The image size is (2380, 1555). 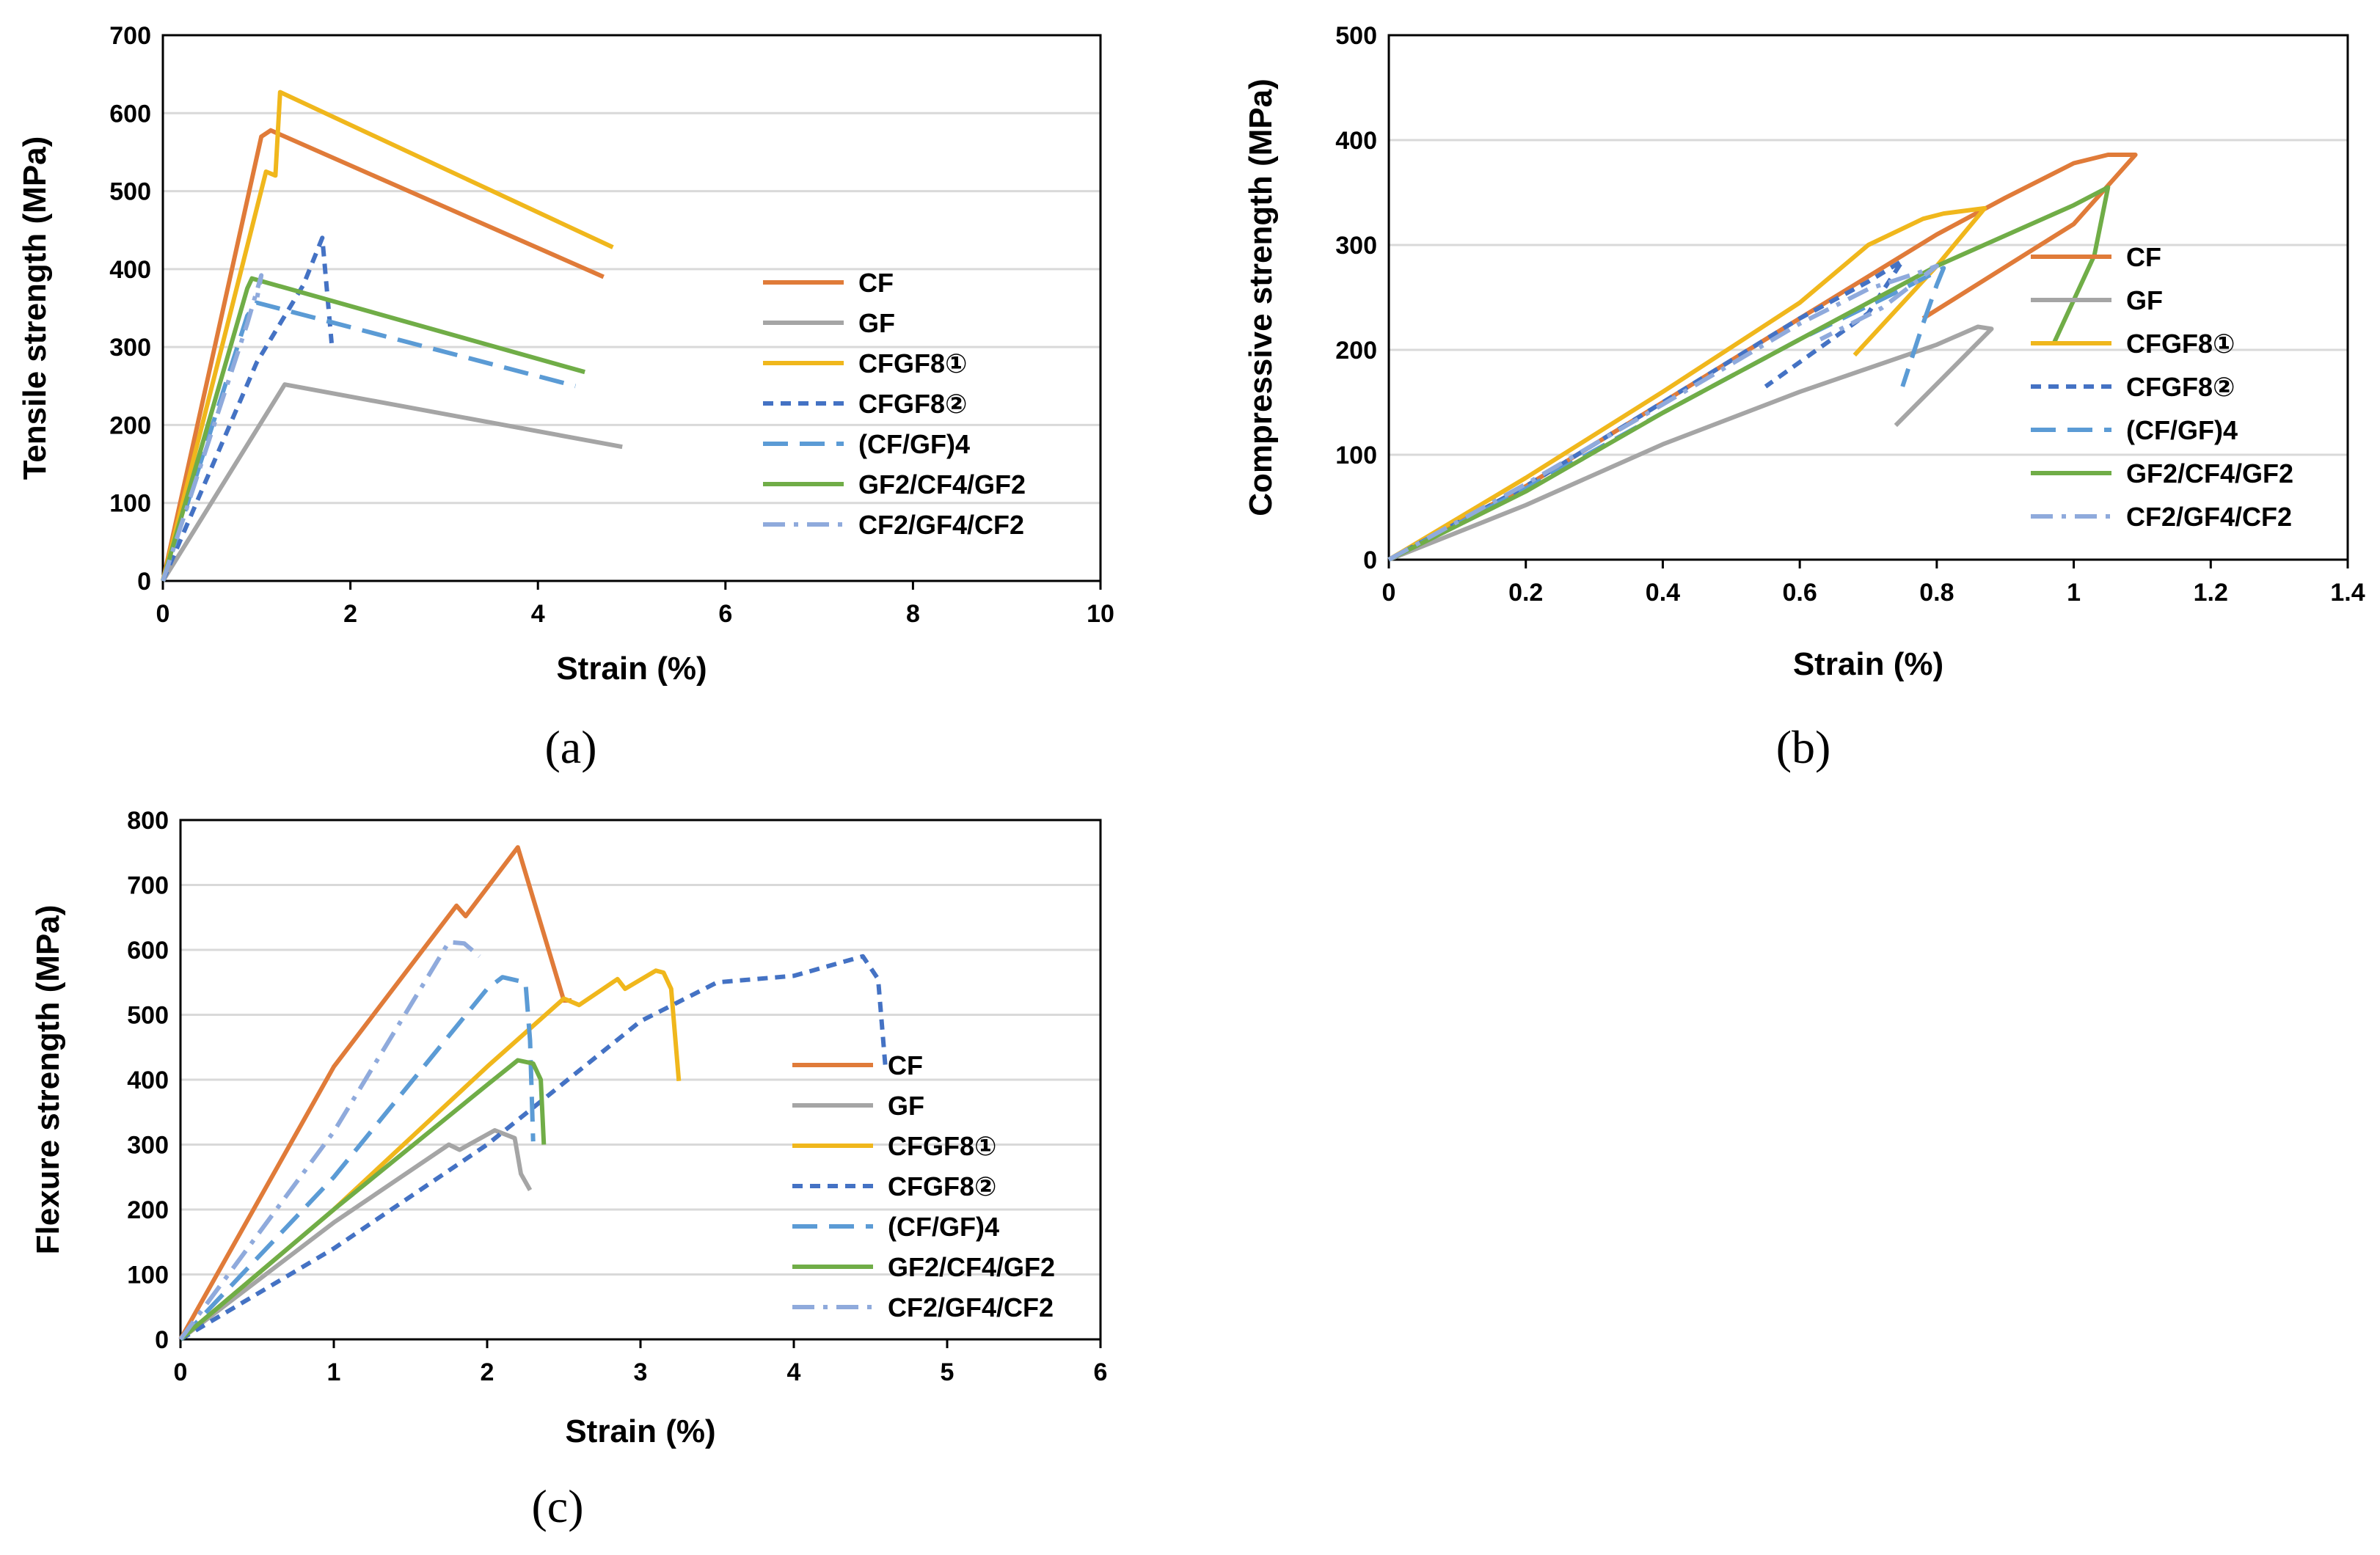 What do you see at coordinates (2211, 593) in the screenshot?
I see `x-tick-label: 1.2` at bounding box center [2211, 593].